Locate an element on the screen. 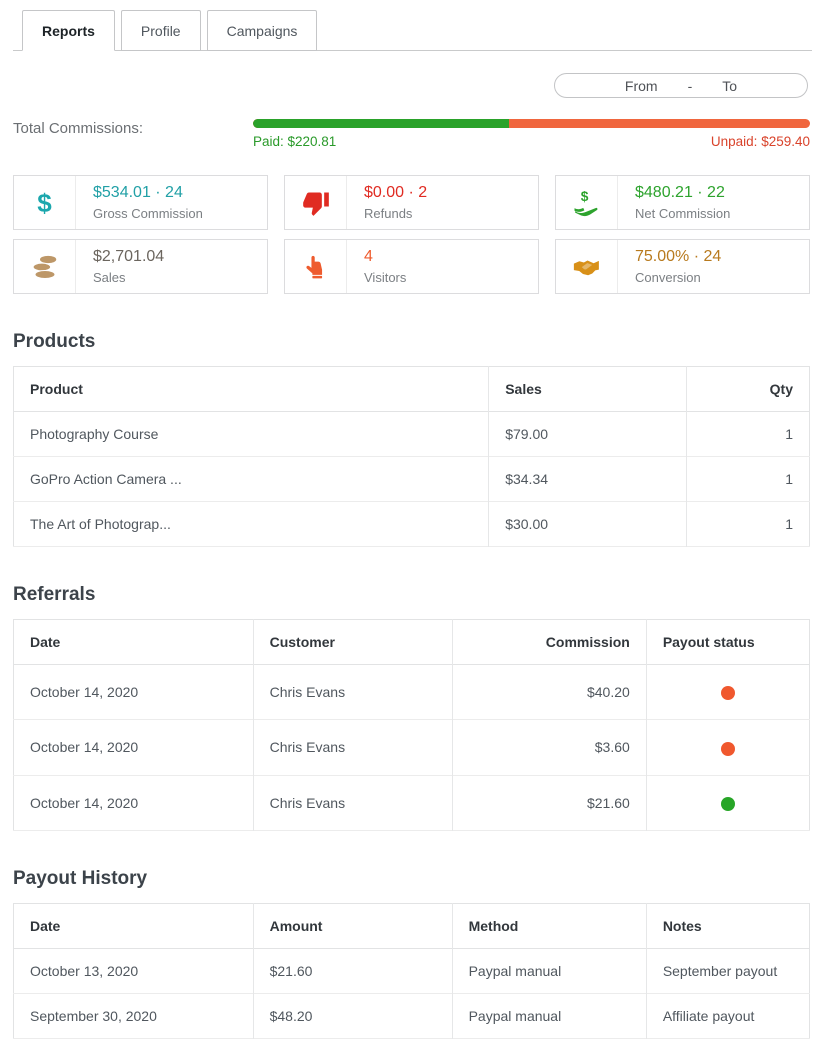  table-row: October 14, 2020 Chris Evans $3.60 is located at coordinates (411, 747).